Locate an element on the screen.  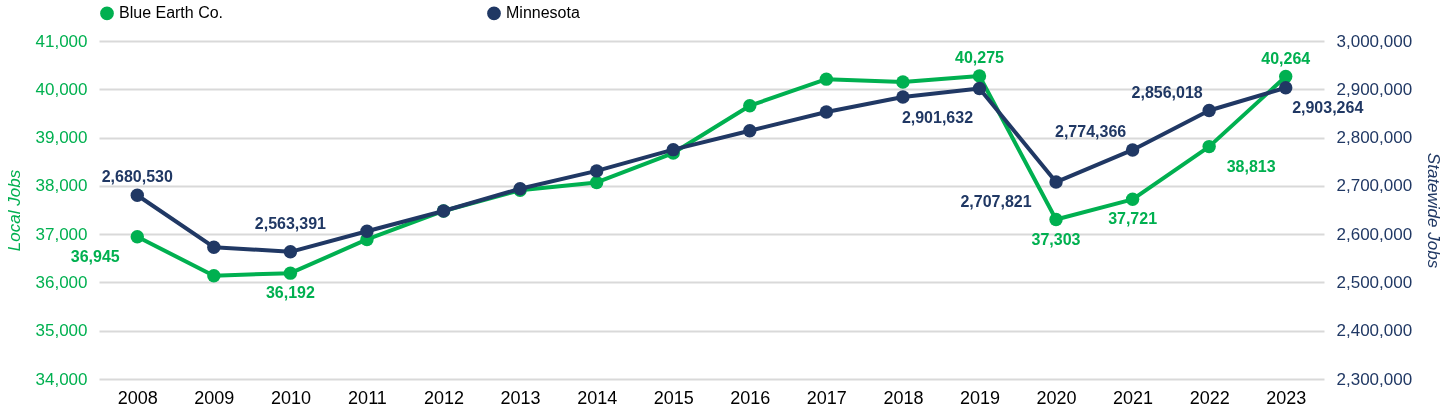
data-label: 40,264 is located at coordinates (1286, 58).